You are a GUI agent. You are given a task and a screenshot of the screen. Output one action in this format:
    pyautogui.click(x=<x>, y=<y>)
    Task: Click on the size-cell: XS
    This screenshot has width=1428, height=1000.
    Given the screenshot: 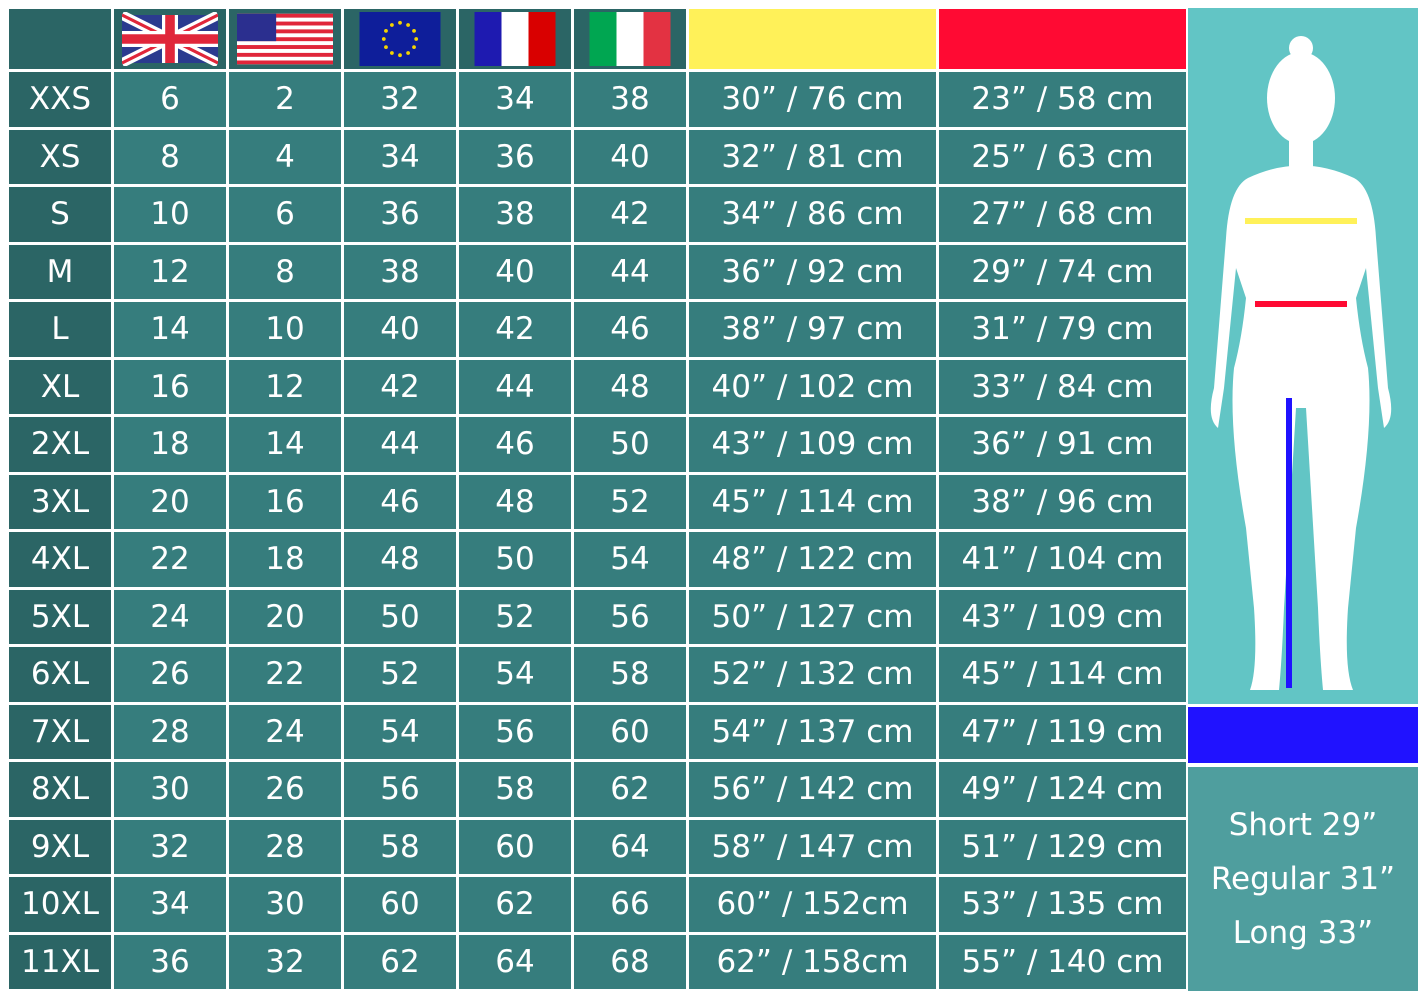 What is the action you would take?
    pyautogui.click(x=60, y=156)
    